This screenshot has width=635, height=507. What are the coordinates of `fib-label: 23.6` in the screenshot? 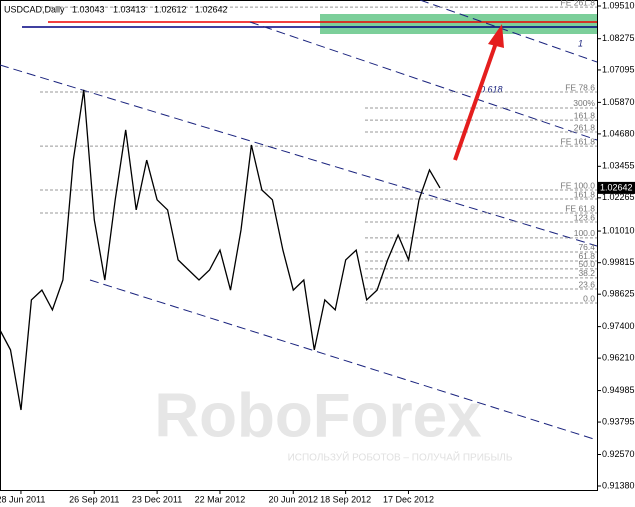 It's located at (586, 284).